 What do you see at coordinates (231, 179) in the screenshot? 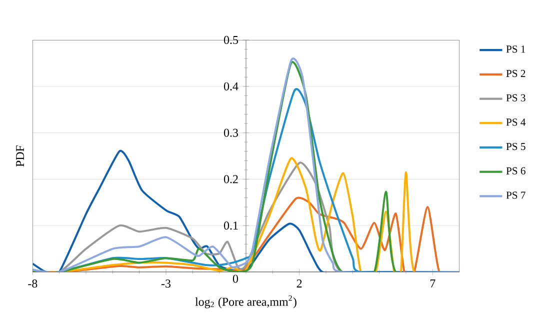
I see `y-tick-label: 0.2` at bounding box center [231, 179].